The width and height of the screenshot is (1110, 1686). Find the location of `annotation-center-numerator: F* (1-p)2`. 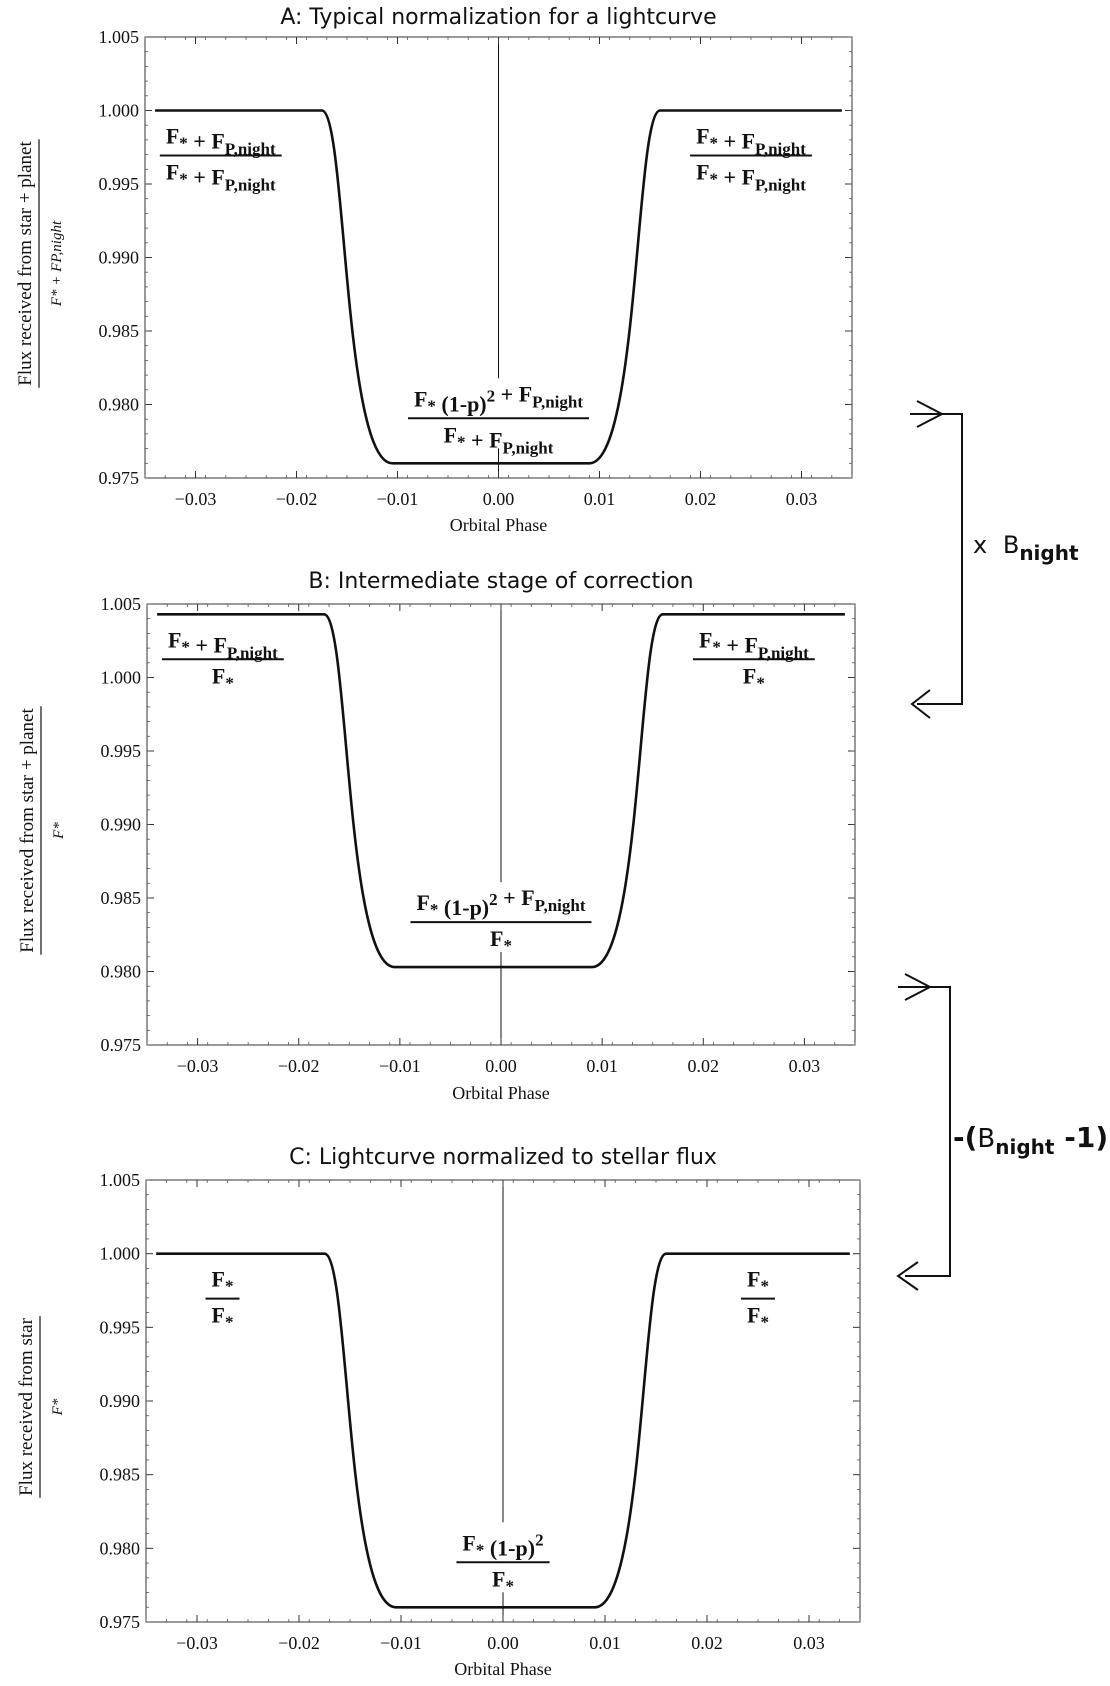

annotation-center-numerator: F* (1-p)2 is located at coordinates (502, 1545).